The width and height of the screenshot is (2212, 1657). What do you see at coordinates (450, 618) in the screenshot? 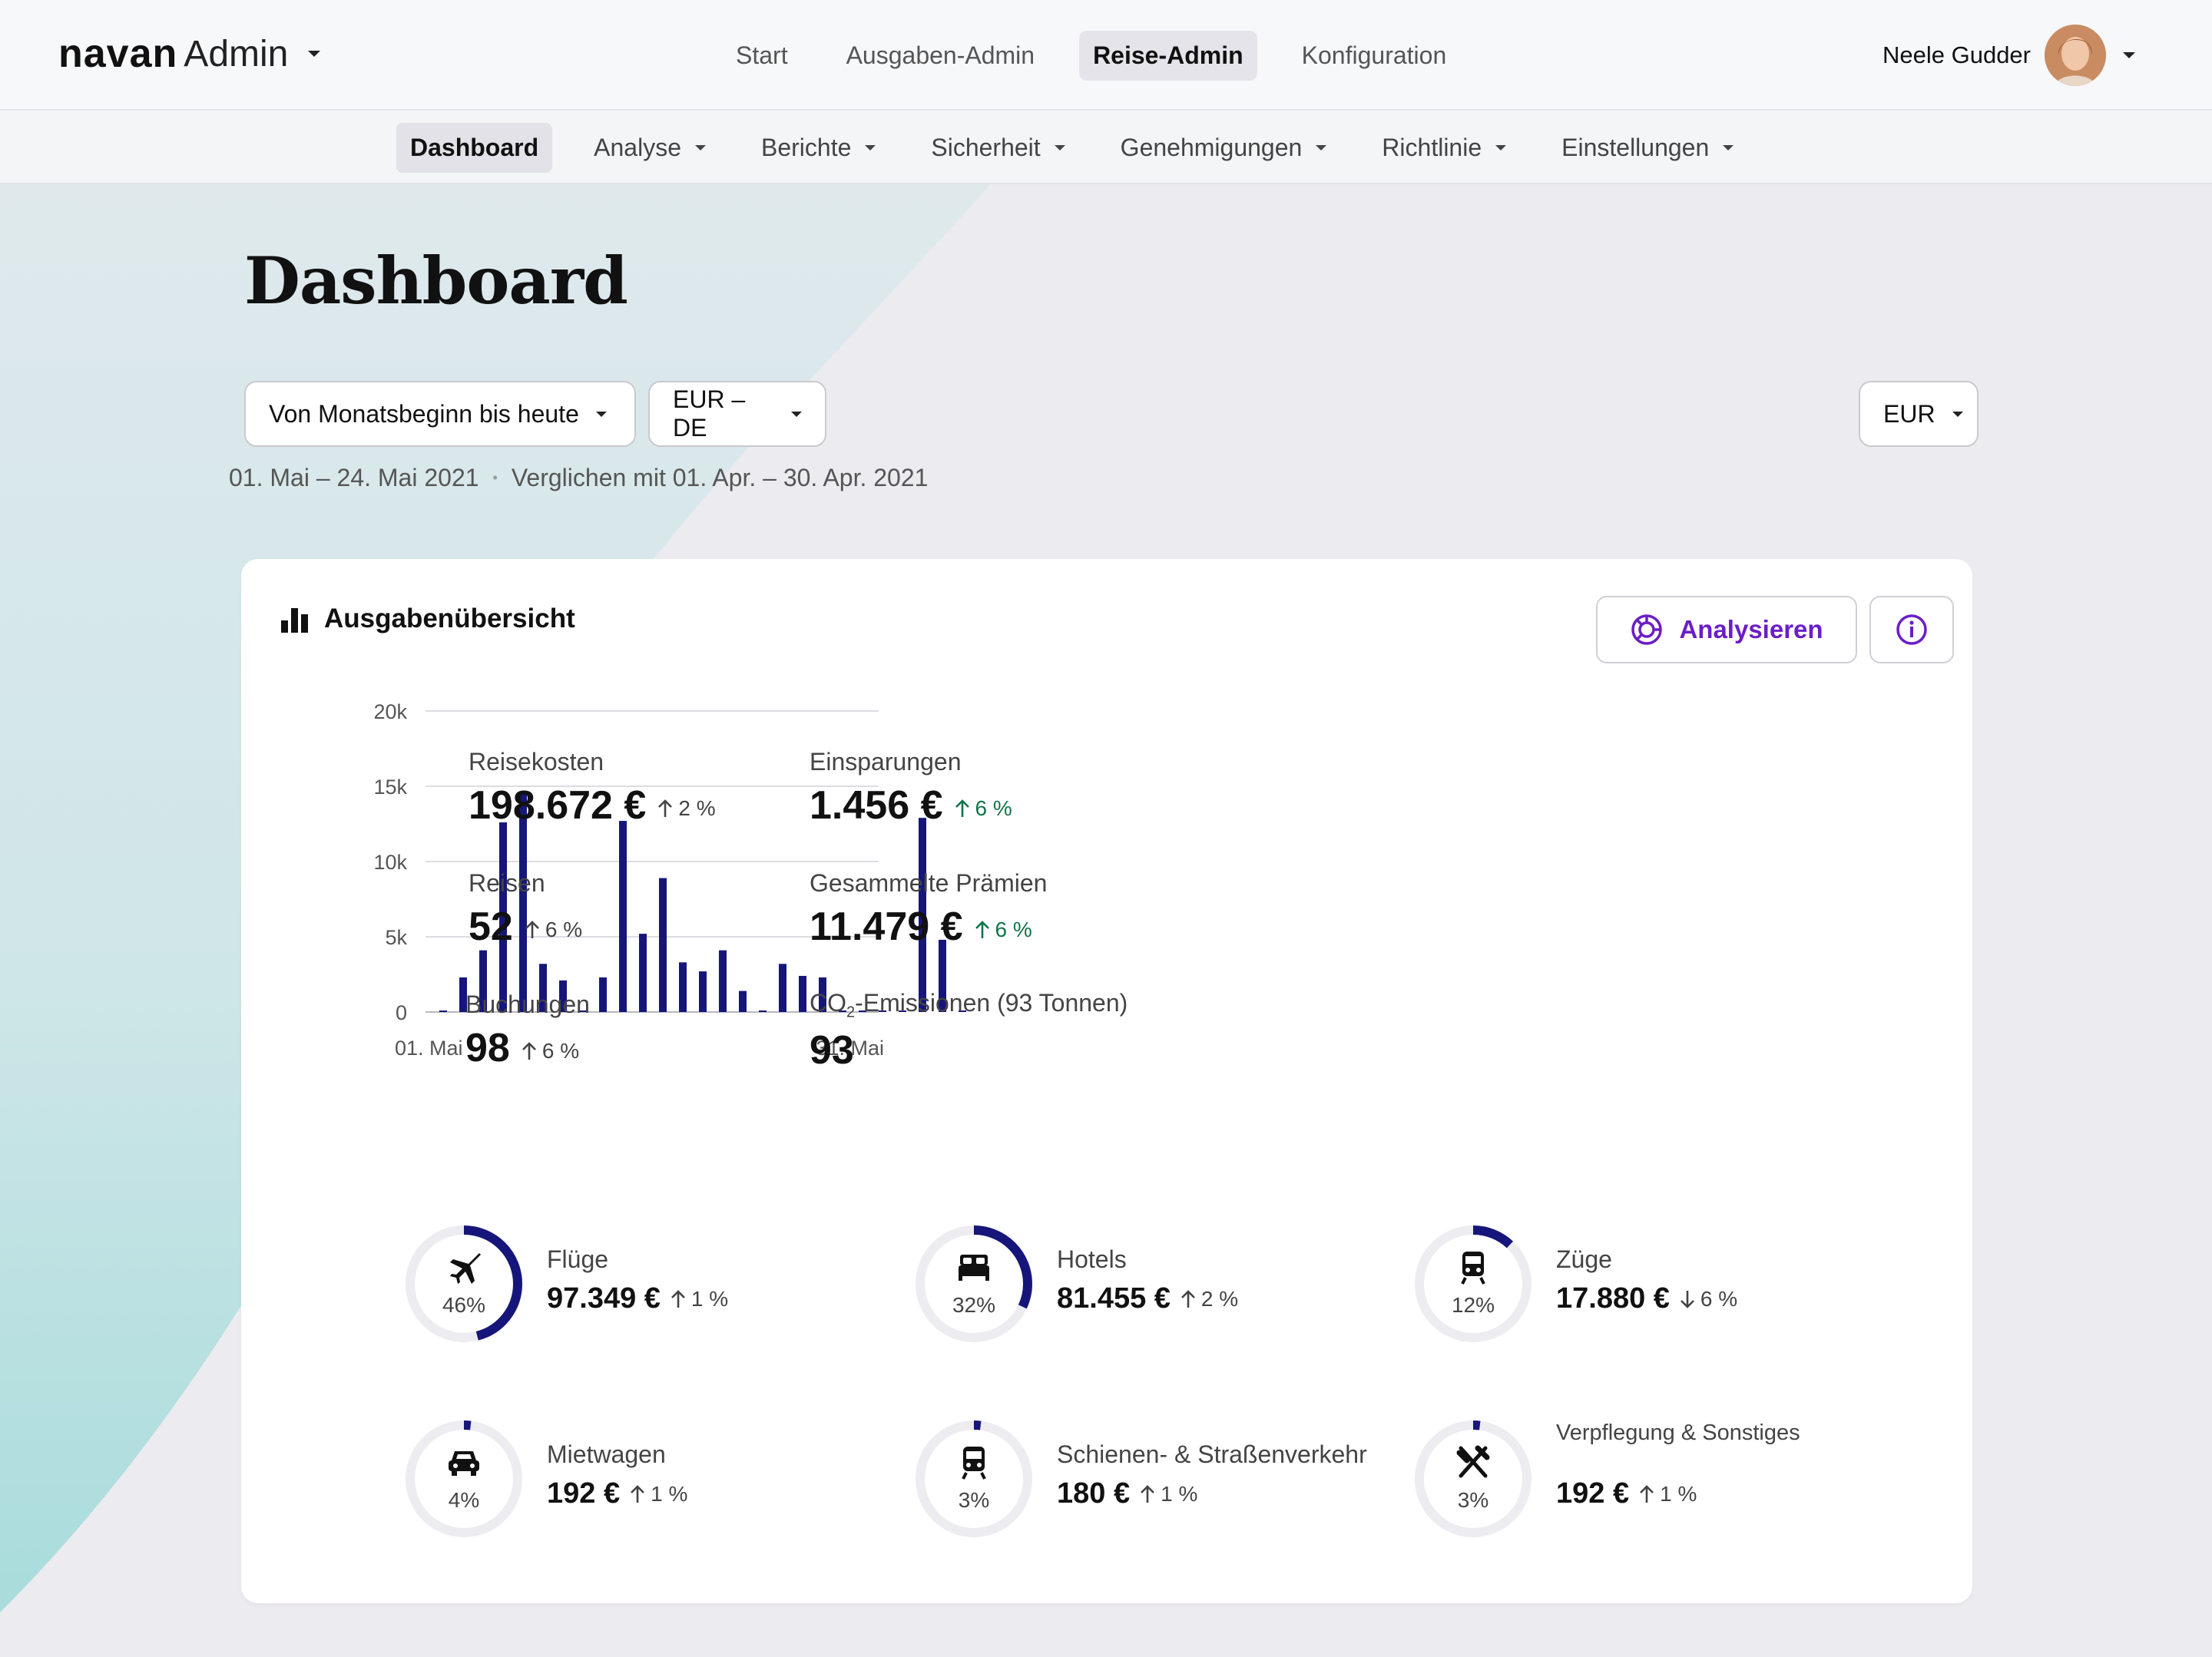
I see `card-title: Ausgabenübersicht` at bounding box center [450, 618].